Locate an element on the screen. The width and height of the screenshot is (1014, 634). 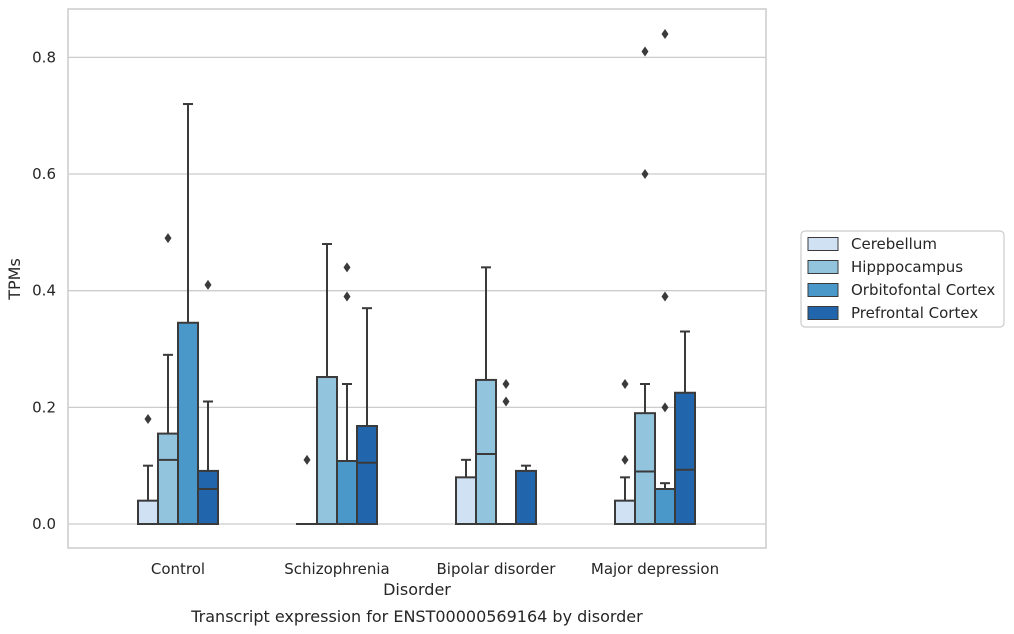
legend-label: Hipppocampus is located at coordinates (907, 267).